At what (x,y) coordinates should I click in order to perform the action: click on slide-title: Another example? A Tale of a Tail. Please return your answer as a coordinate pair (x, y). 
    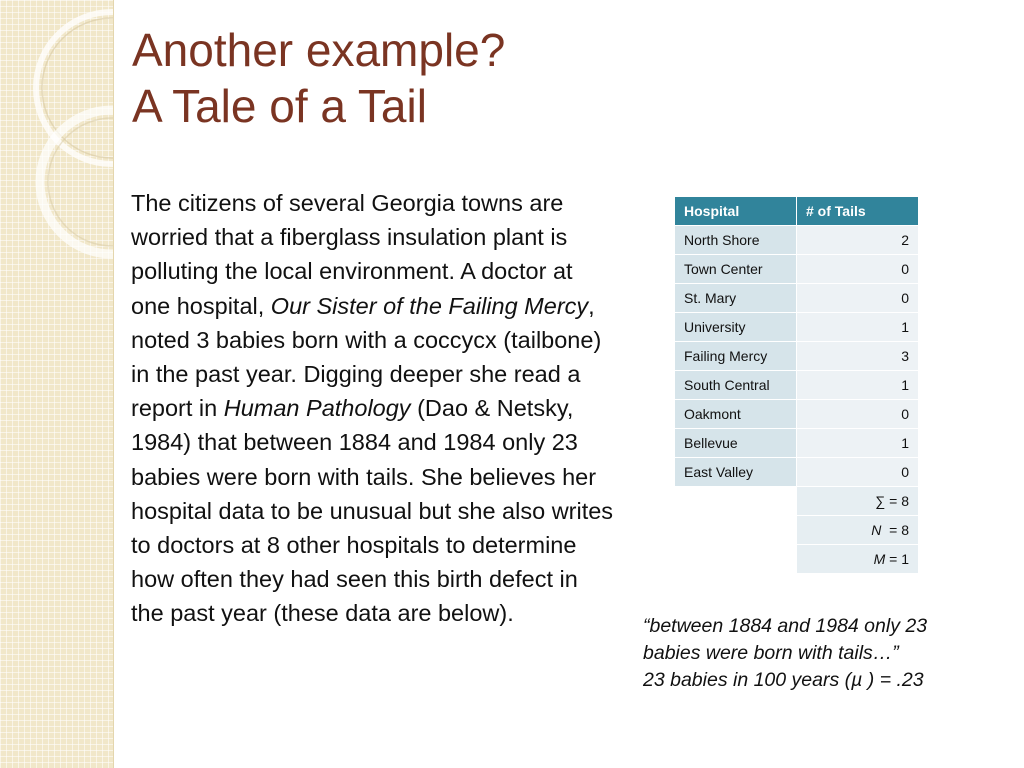
    Looking at the image, I should click on (318, 78).